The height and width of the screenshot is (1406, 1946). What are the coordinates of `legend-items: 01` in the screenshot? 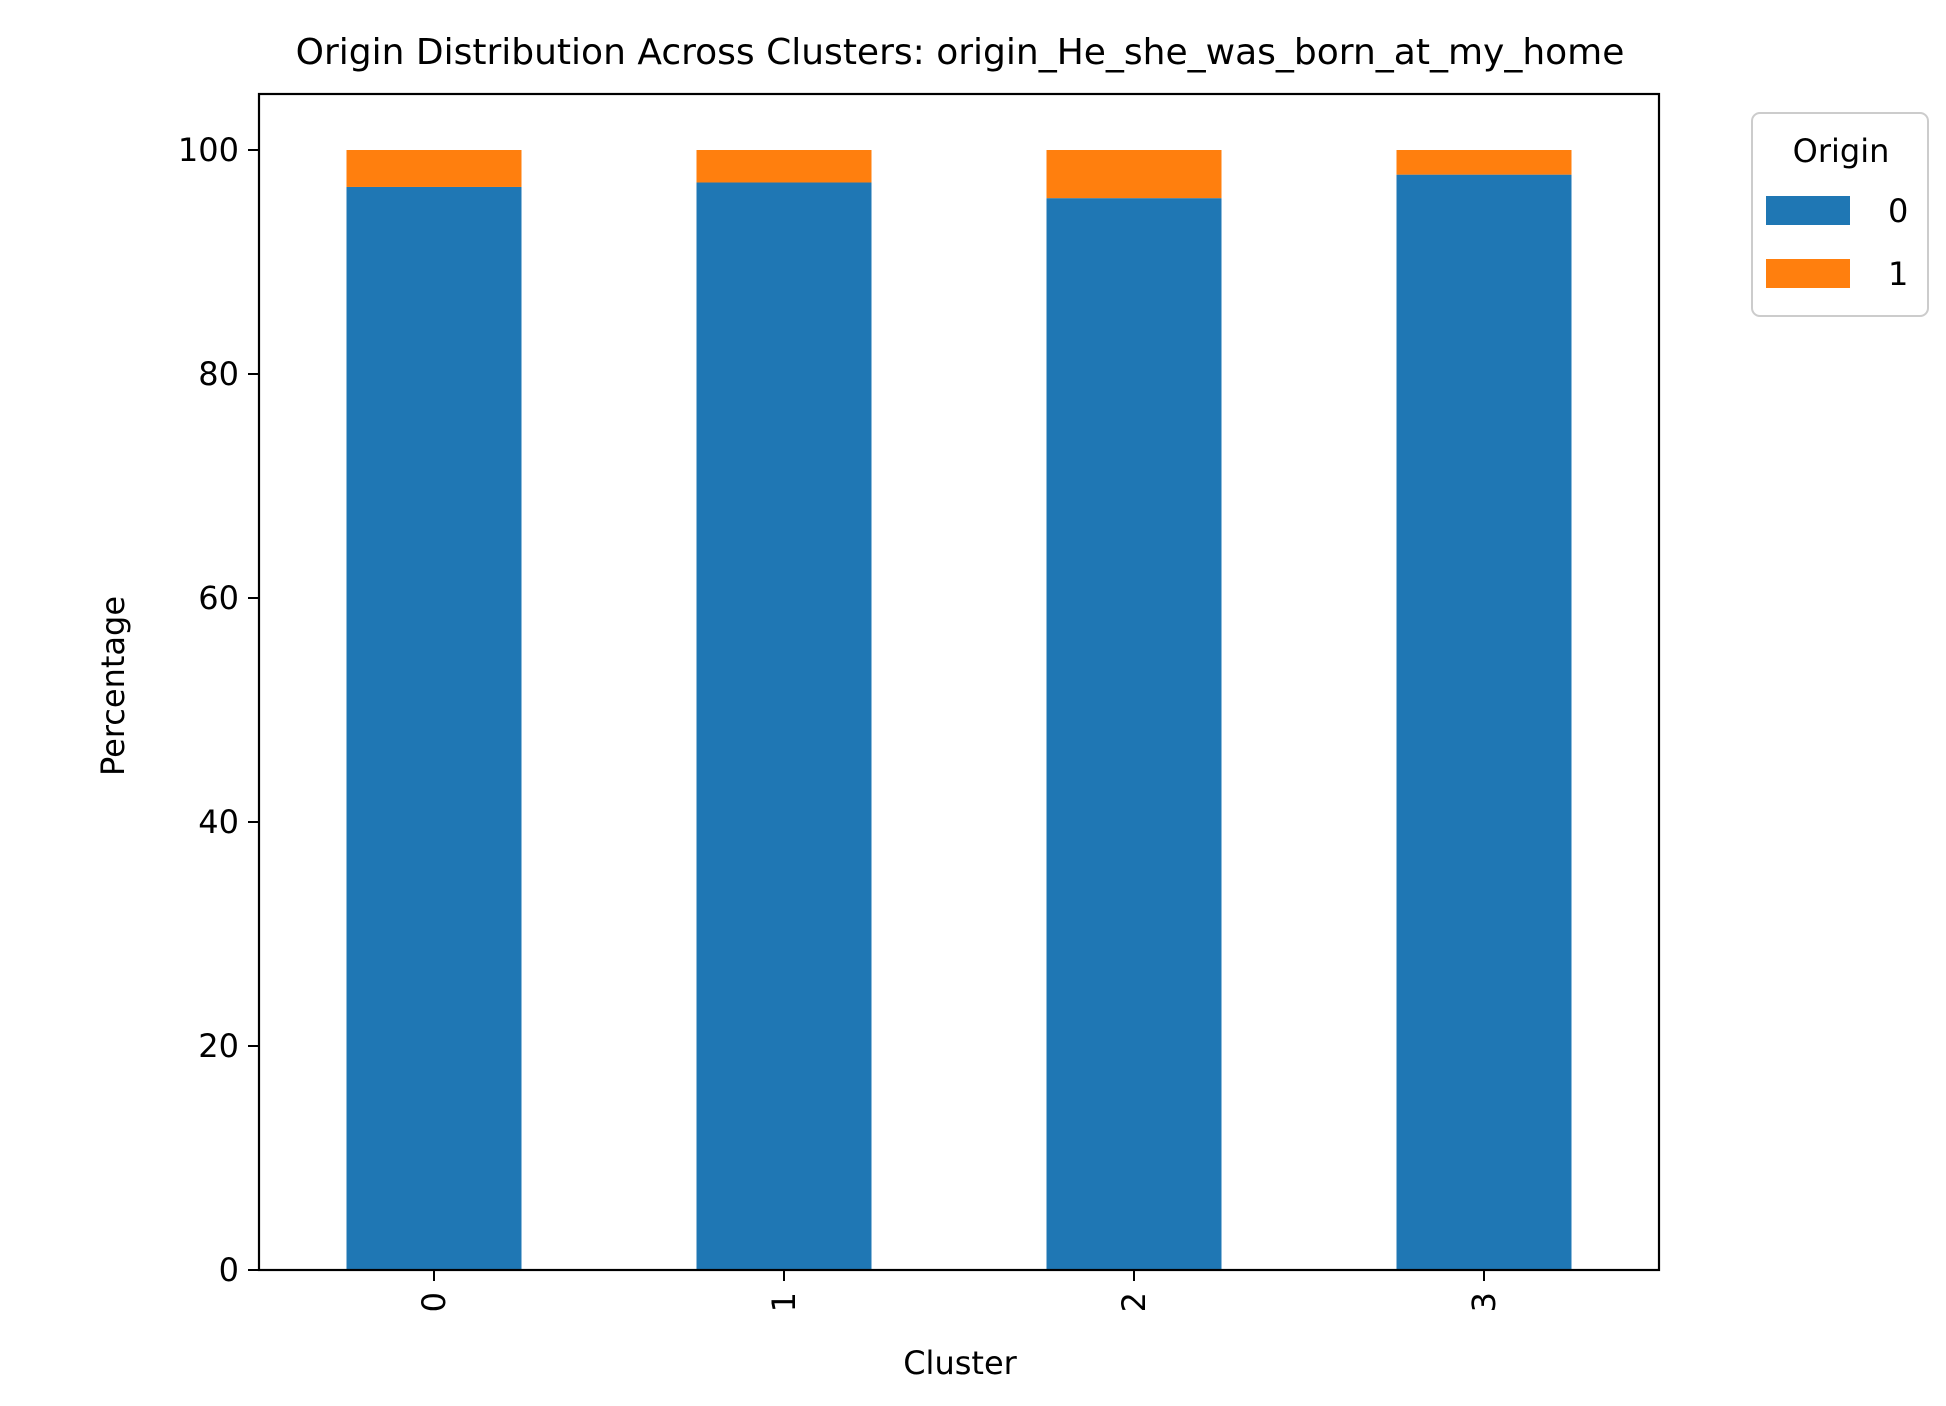 It's located at (1837, 242).